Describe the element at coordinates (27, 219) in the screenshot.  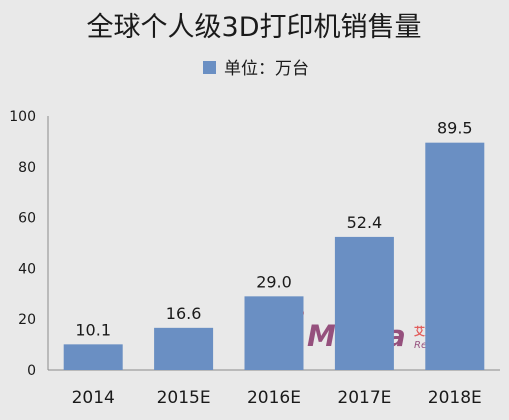
I see `y-tick-label: 60` at that location.